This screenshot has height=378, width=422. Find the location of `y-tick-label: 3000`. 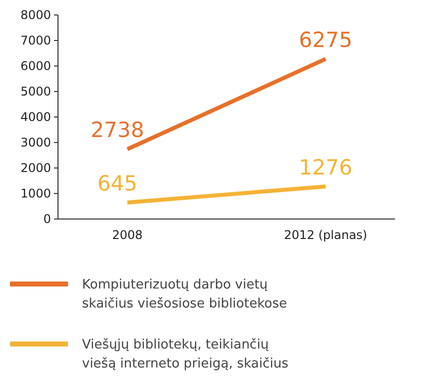

y-tick-label: 3000 is located at coordinates (35, 143).